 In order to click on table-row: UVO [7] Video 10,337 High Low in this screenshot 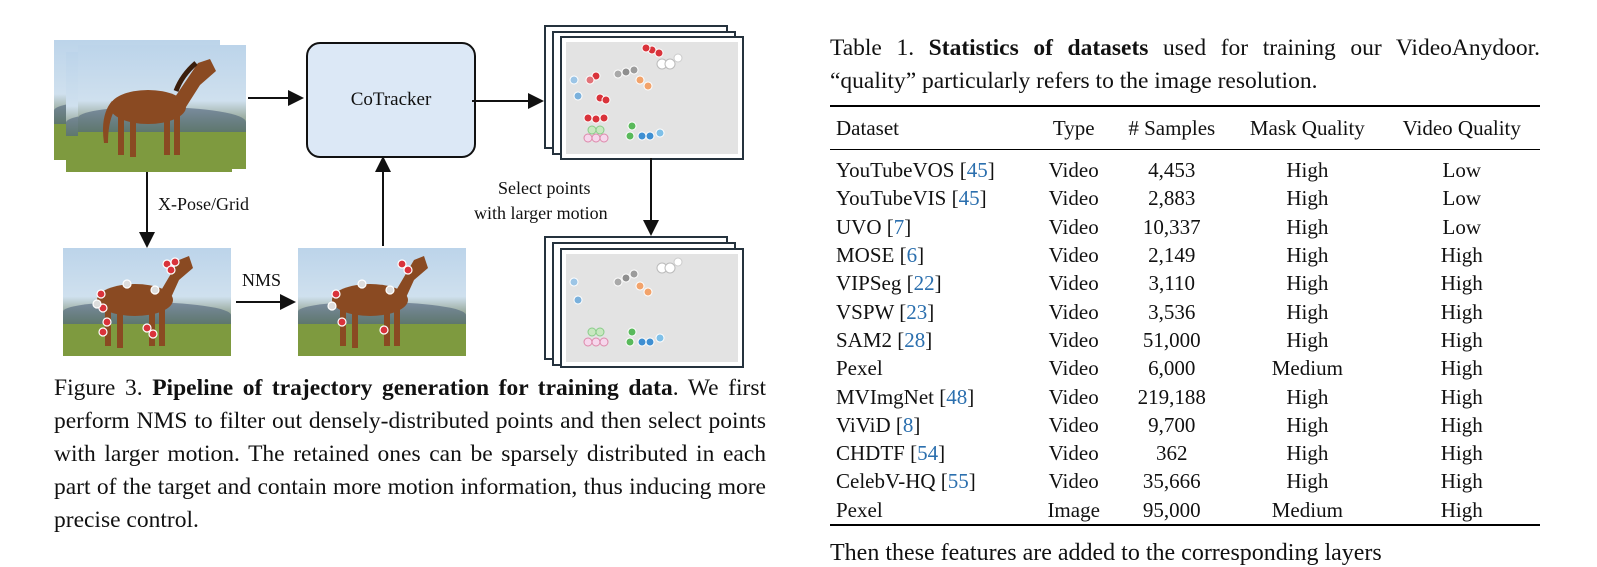, I will do `click(1185, 227)`.